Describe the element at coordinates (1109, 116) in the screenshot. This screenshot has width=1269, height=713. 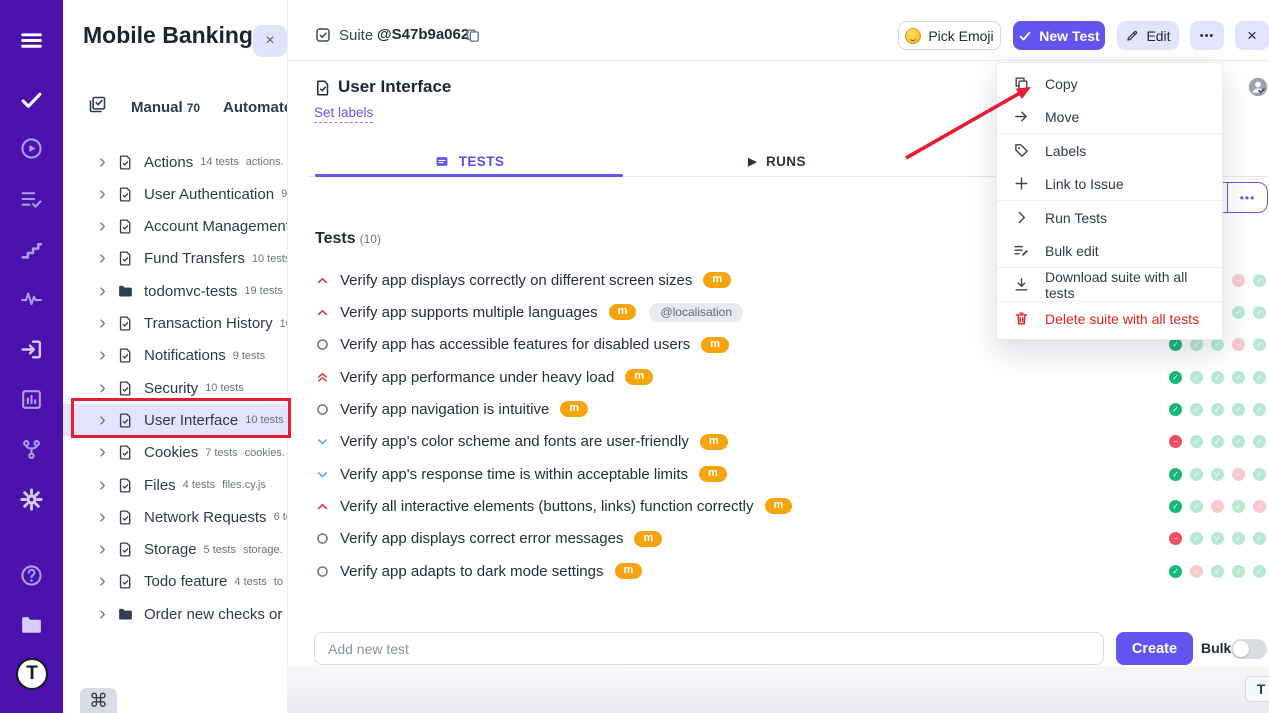
I see `menu-item-move: Move` at that location.